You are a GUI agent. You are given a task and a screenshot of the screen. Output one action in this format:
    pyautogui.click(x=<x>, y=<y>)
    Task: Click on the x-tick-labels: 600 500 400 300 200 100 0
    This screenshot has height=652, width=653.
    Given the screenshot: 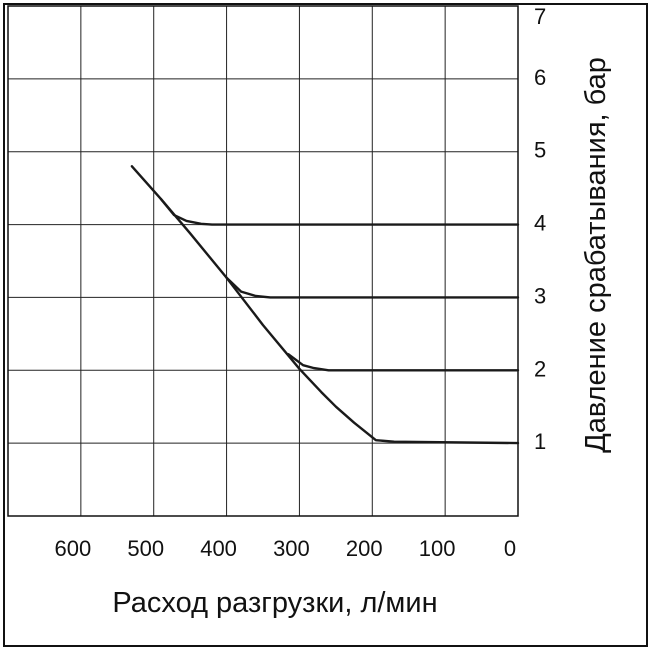 What is the action you would take?
    pyautogui.click(x=285, y=548)
    